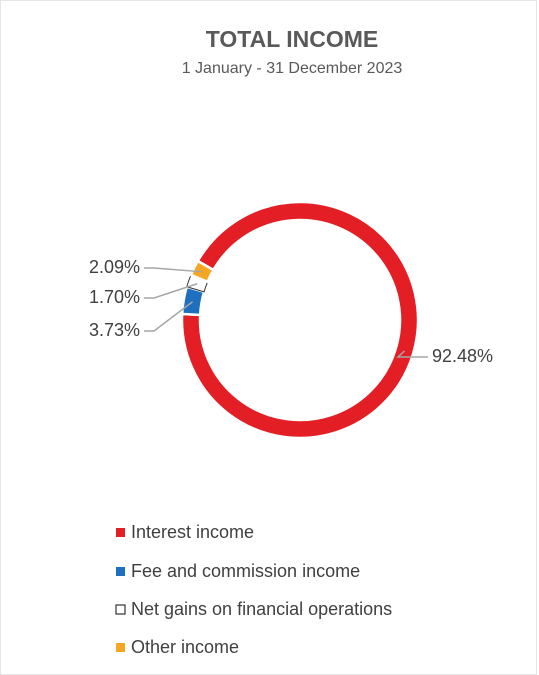 The height and width of the screenshot is (675, 539). What do you see at coordinates (245, 571) in the screenshot?
I see `legend-label: Fee and commission income` at bounding box center [245, 571].